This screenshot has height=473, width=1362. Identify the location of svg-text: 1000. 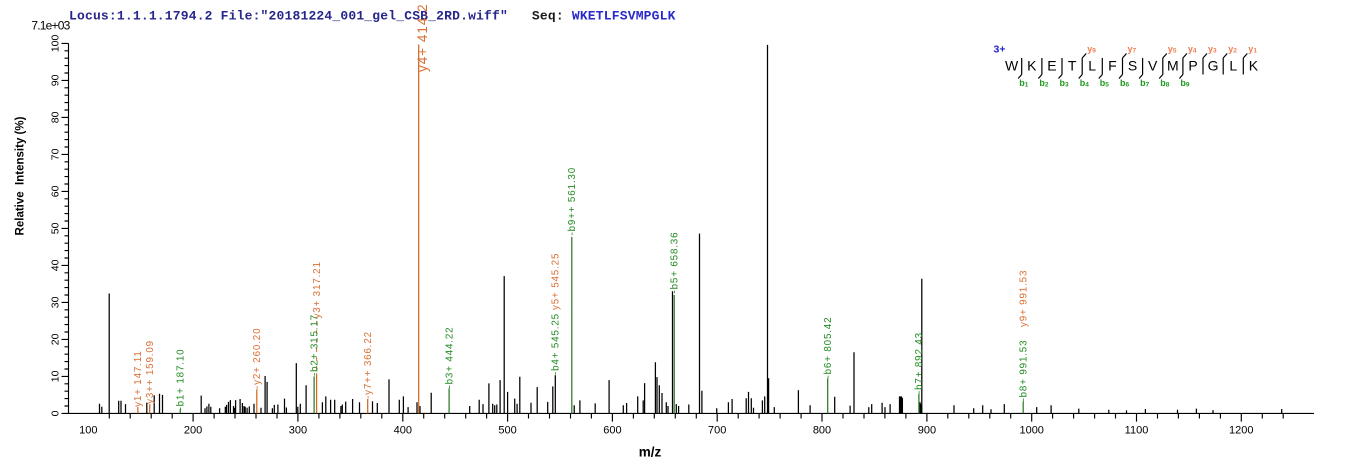
(1031, 431).